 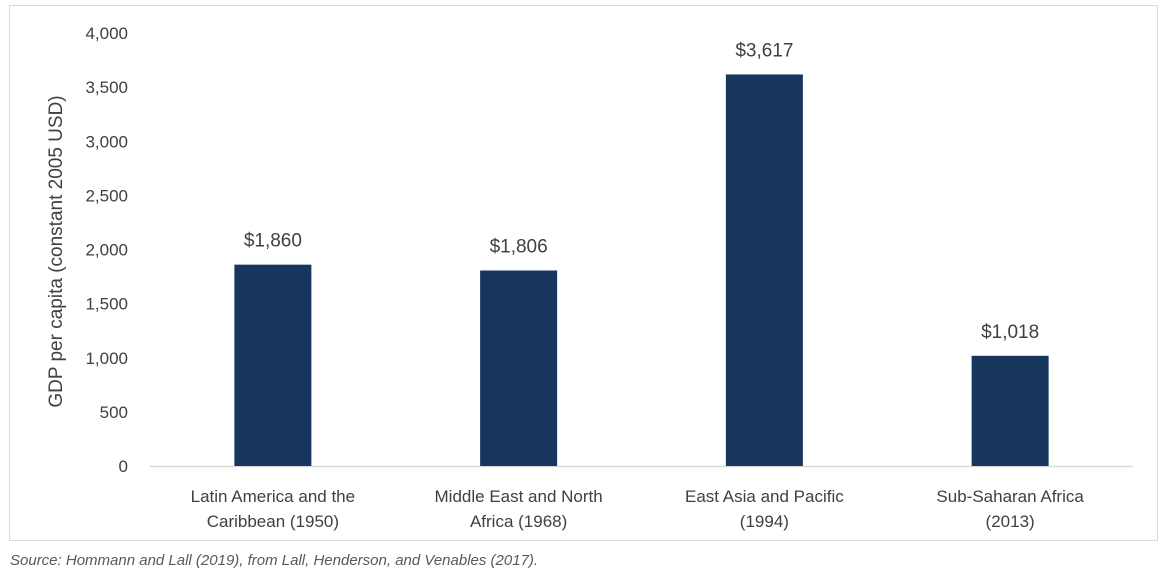 I want to click on y-tick-label: 1,000, so click(x=106, y=358).